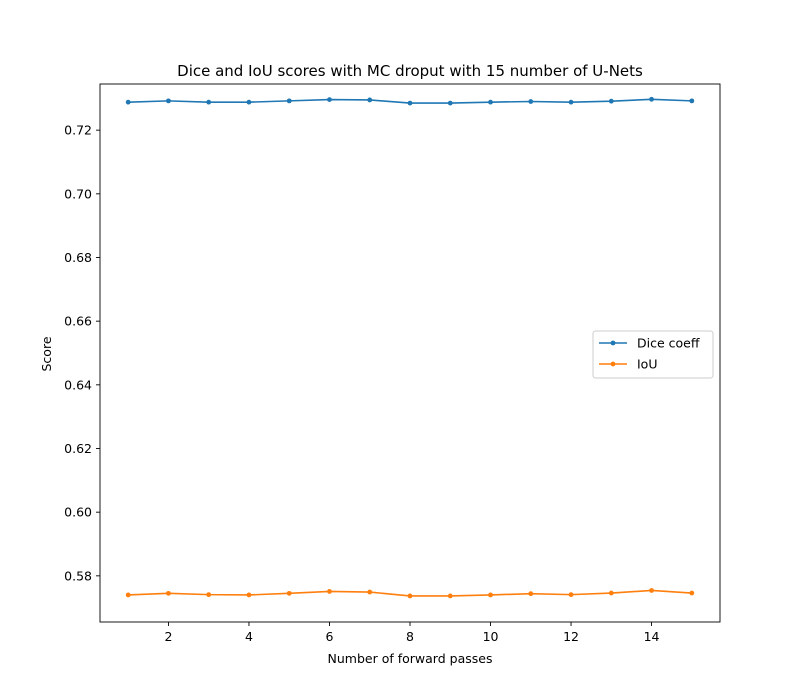 The image size is (800, 700). Describe the element at coordinates (647, 364) in the screenshot. I see `legend-label-1: IoU` at that location.